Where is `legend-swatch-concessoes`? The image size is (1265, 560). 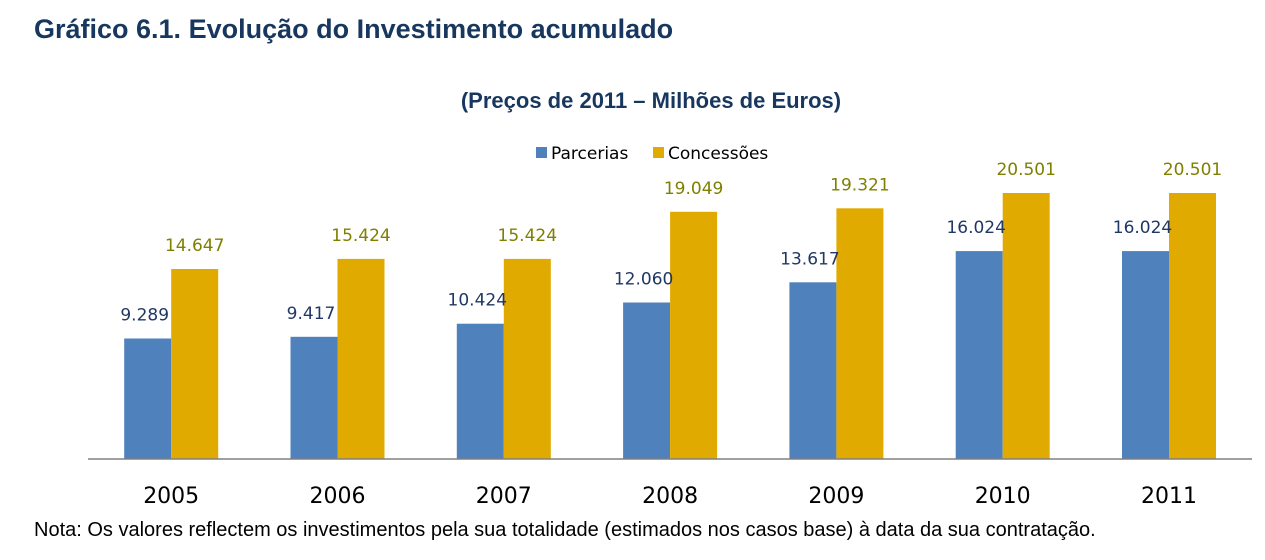
legend-swatch-concessoes is located at coordinates (658, 152).